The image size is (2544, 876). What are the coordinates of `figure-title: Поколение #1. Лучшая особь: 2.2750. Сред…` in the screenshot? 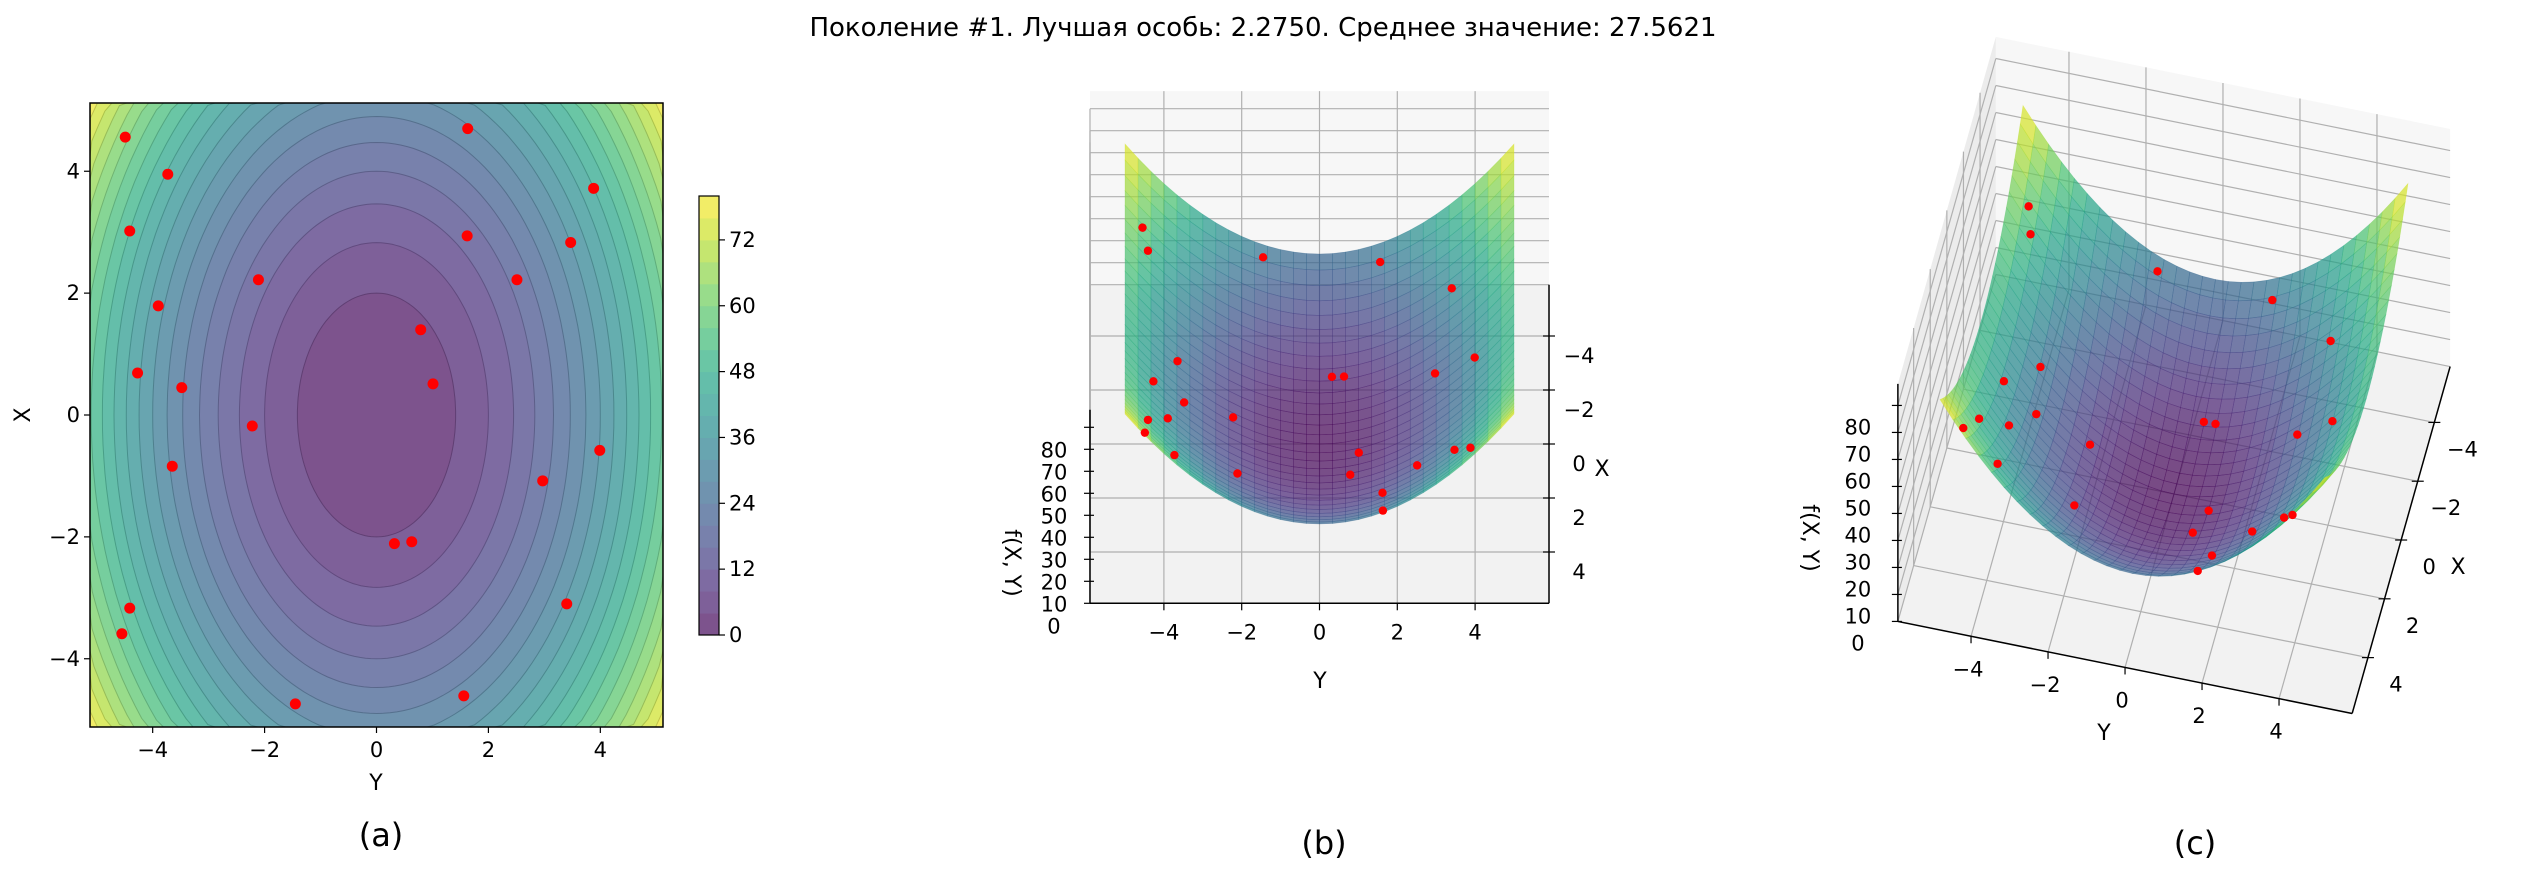 It's located at (1262, 28).